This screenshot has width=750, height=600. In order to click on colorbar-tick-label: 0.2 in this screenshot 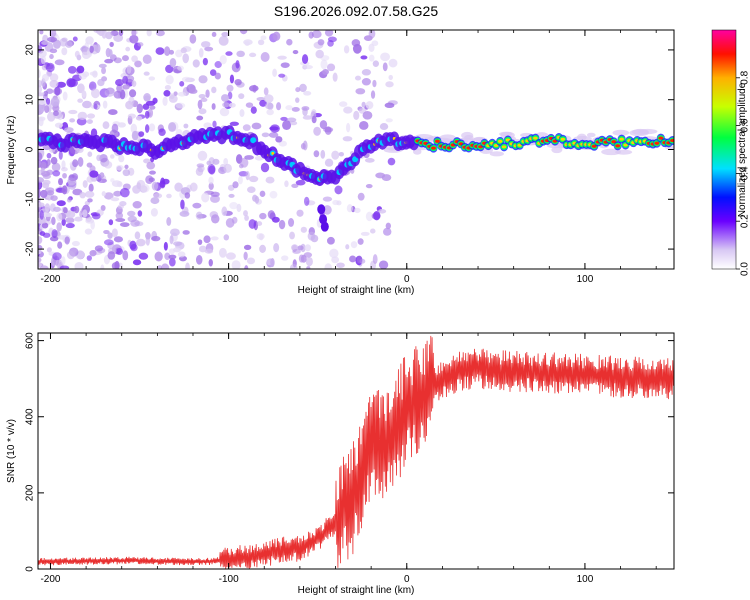, I will do `click(745, 221)`.